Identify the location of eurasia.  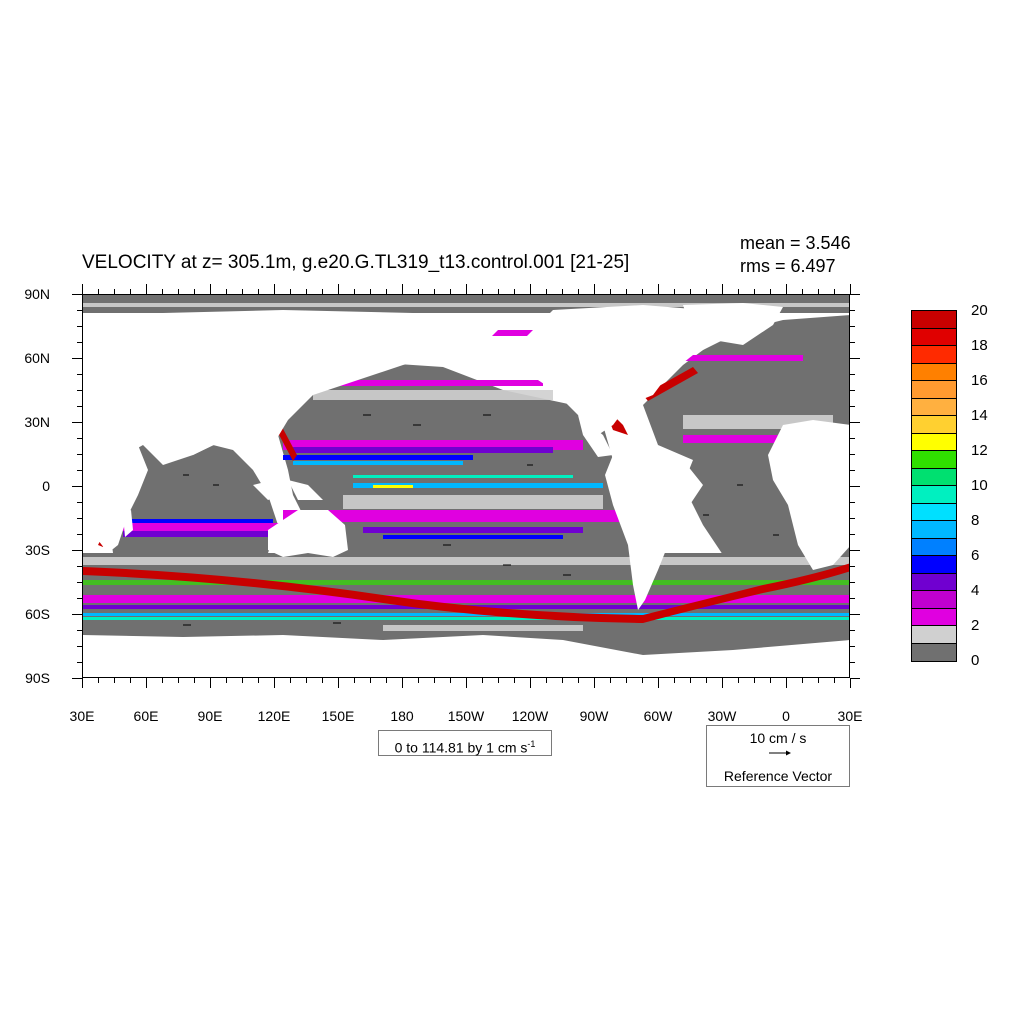
(293, 387).